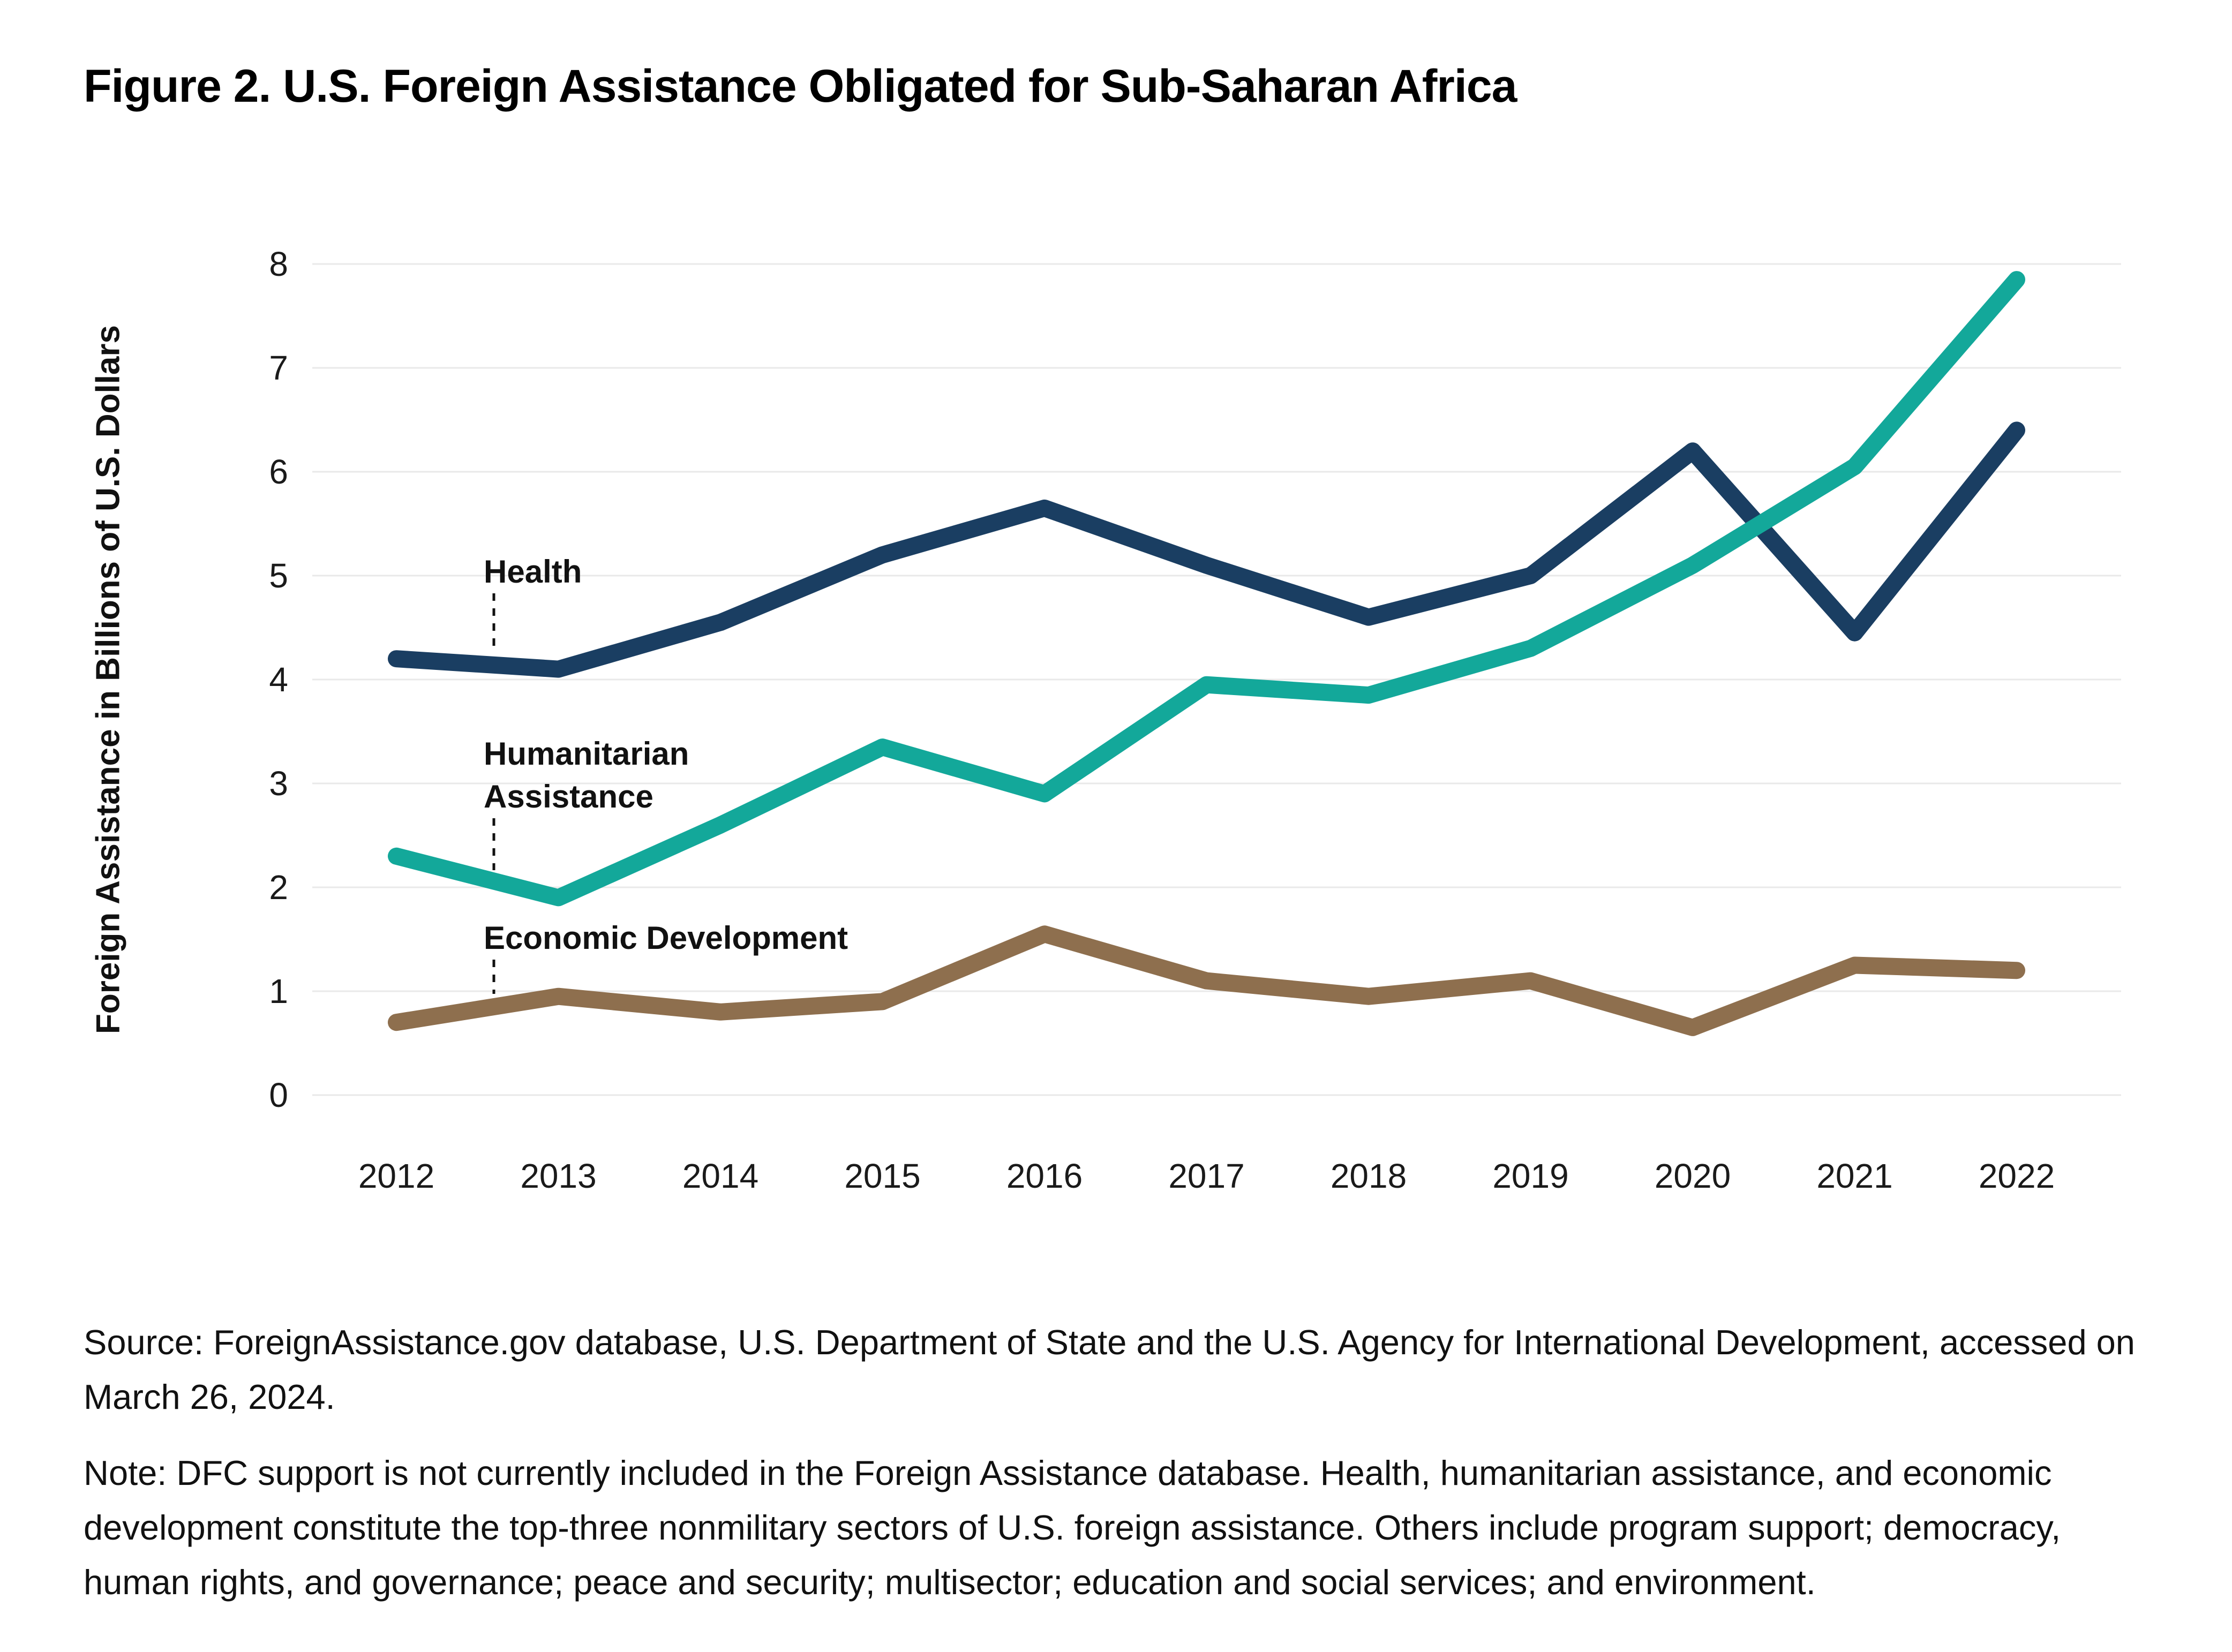  What do you see at coordinates (278, 264) in the screenshot?
I see `y-tick-label-8: 8` at bounding box center [278, 264].